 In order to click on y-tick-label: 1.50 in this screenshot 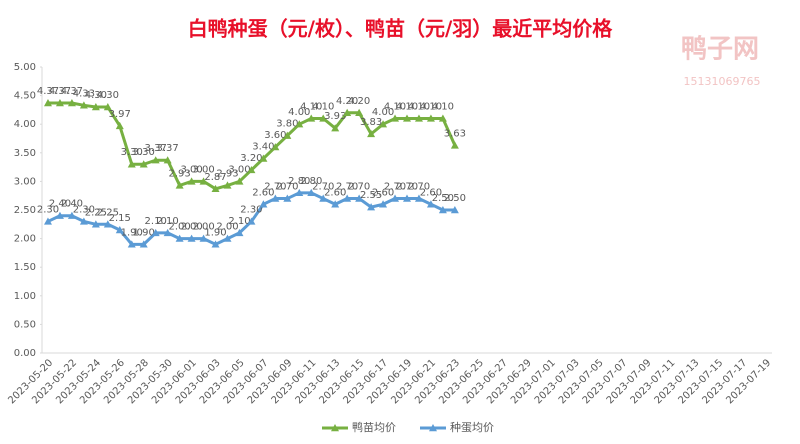, I will do `click(25, 267)`.